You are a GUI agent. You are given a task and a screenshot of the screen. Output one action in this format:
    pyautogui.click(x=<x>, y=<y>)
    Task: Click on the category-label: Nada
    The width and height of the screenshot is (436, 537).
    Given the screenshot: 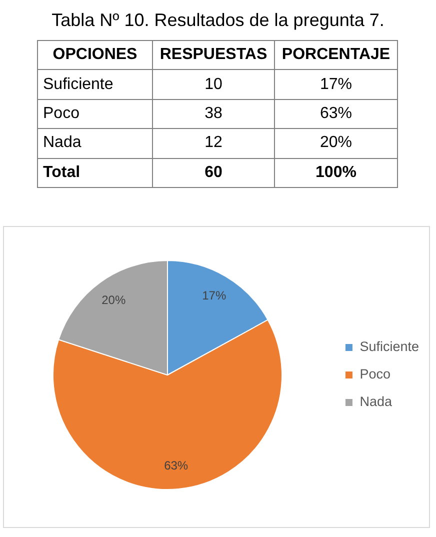 What is the action you would take?
    pyautogui.click(x=95, y=143)
    